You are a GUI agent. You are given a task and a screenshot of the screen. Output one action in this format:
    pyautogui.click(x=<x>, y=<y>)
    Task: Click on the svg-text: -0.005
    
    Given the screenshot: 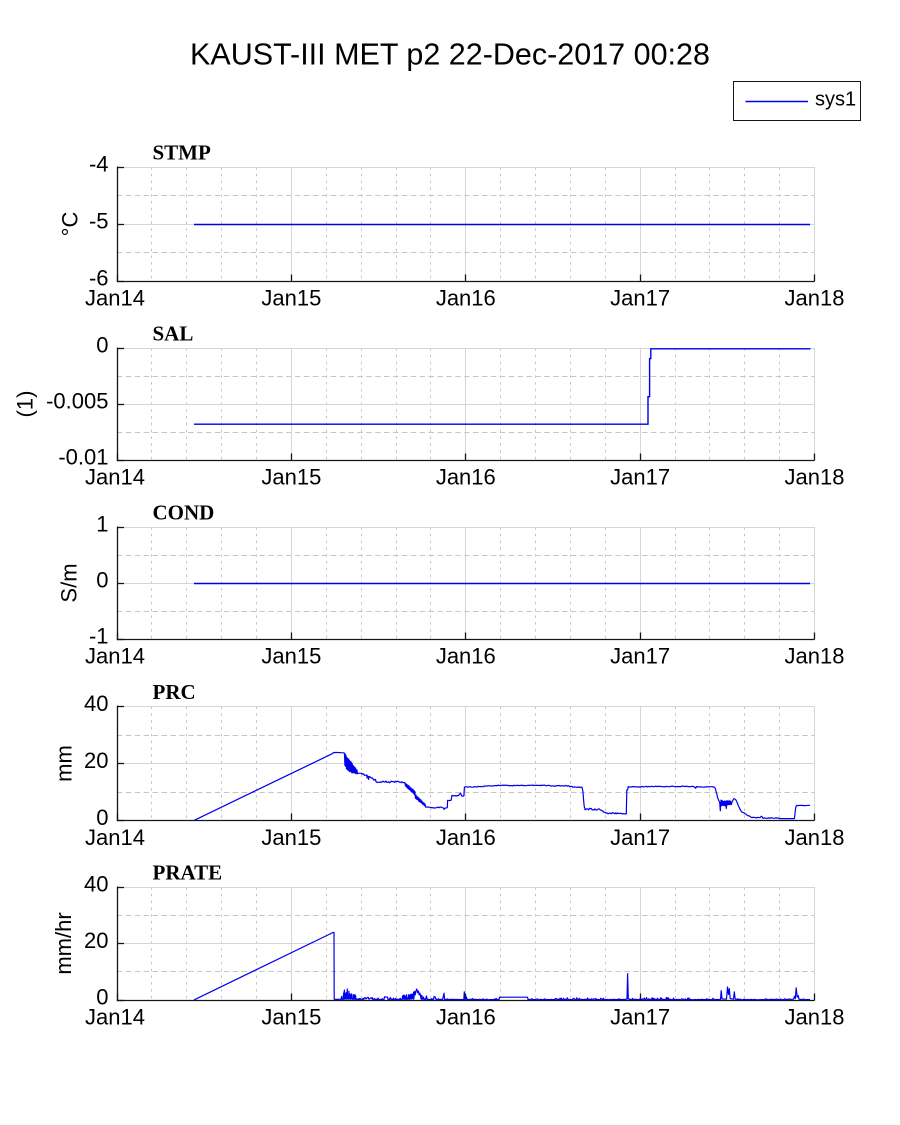 What is the action you would take?
    pyautogui.click(x=77, y=401)
    